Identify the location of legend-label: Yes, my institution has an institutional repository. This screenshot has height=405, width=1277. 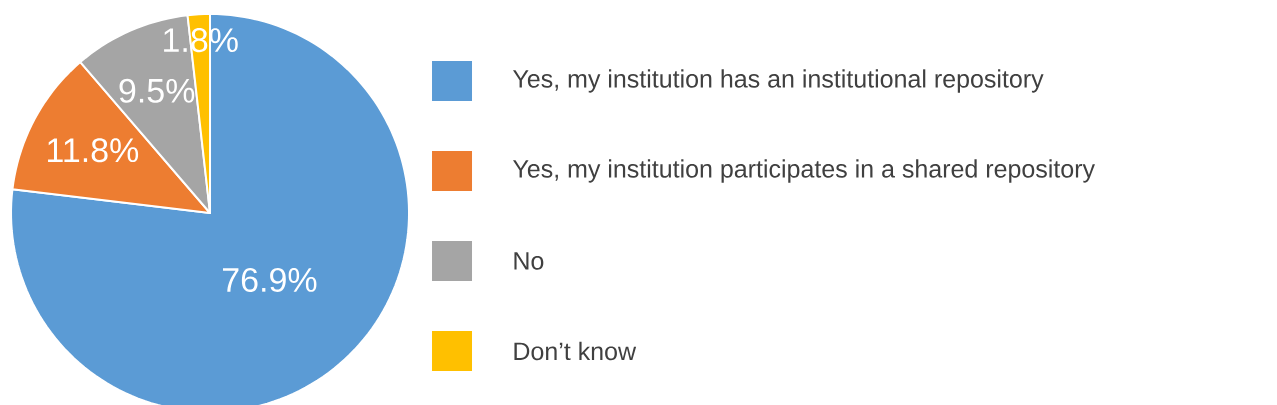
(778, 81).